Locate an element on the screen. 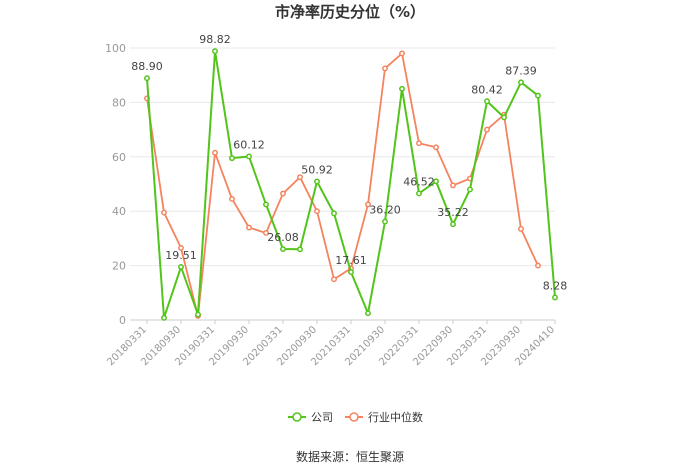  data-label: 35.22 is located at coordinates (453, 212).